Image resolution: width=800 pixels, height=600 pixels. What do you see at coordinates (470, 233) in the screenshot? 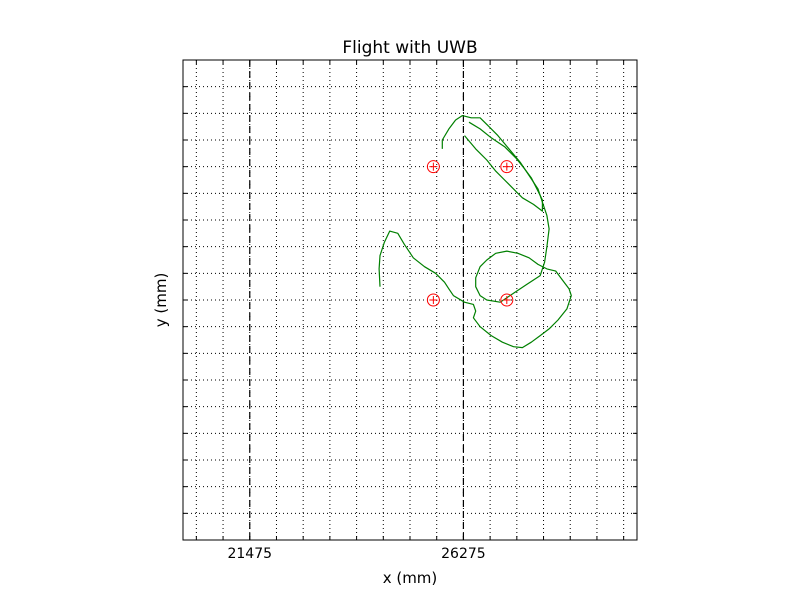
I see `anchor-markers` at bounding box center [470, 233].